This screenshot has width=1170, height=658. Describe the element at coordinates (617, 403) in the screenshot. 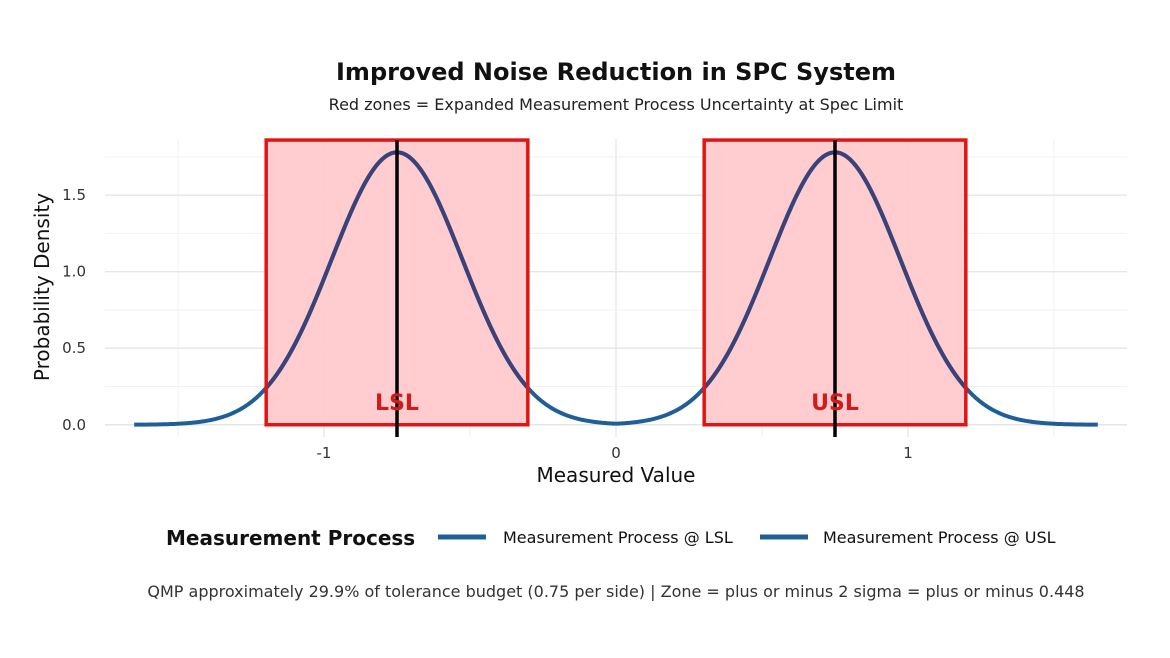

I see `zone-labels: LSL USL` at that location.